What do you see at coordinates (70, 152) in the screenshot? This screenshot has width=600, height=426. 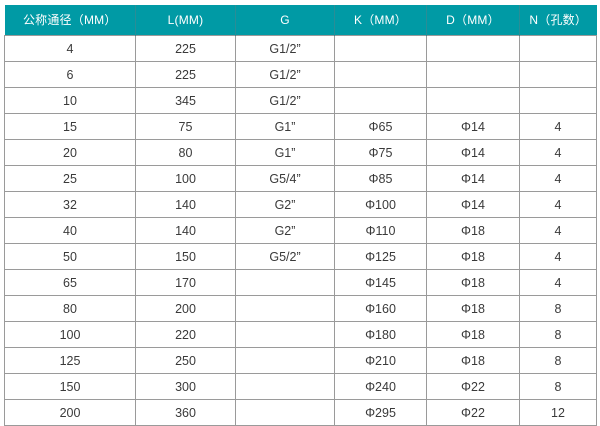 I see `cell-nominal-diameter: 20` at bounding box center [70, 152].